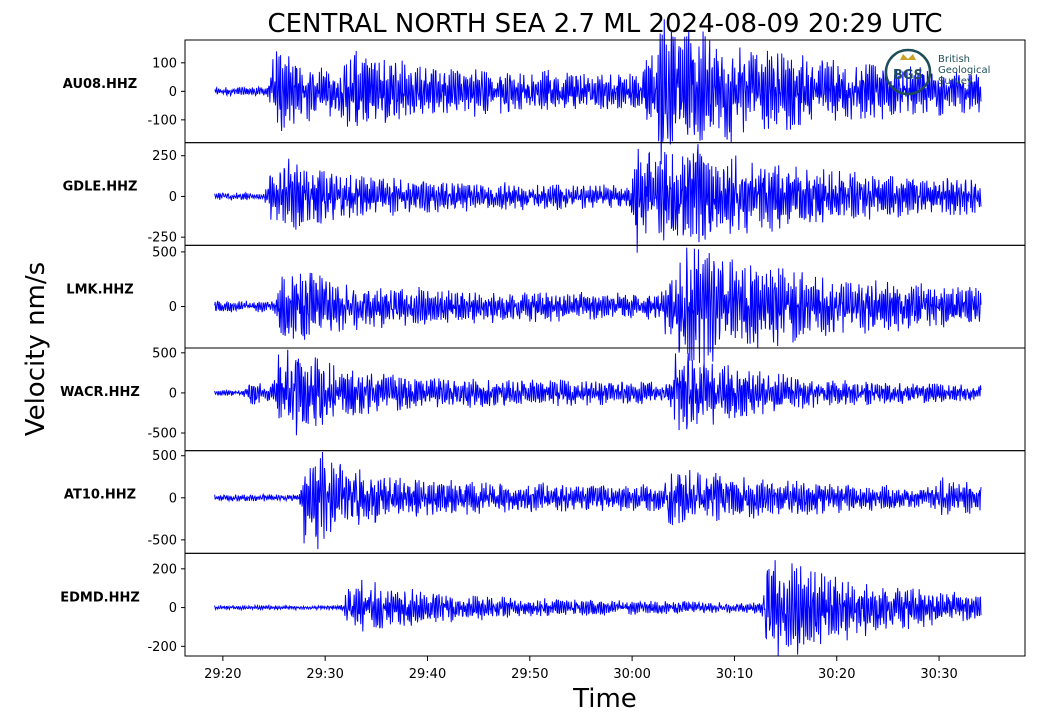 This screenshot has width=1046, height=723. What do you see at coordinates (734, 674) in the screenshot?
I see `x-tick-label: 30:10` at bounding box center [734, 674].